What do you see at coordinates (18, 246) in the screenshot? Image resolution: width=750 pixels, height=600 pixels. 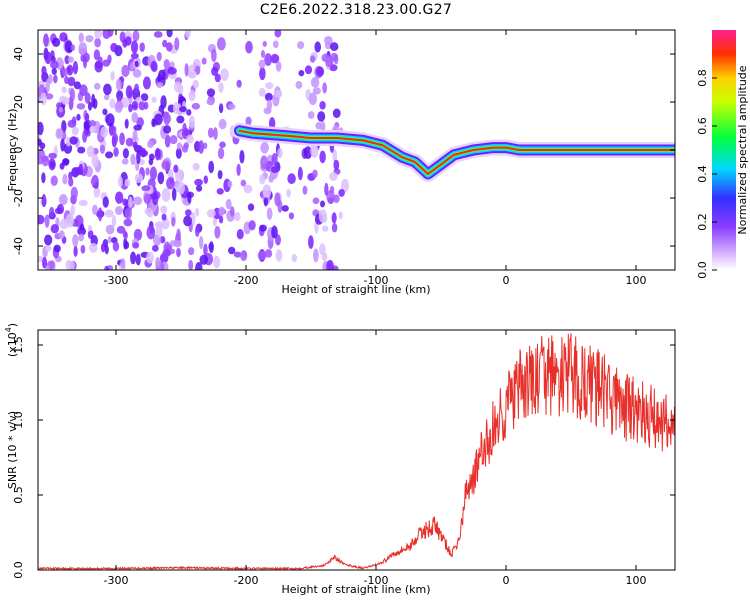 I see `spectrogram-ytick-label: -40` at bounding box center [18, 246].